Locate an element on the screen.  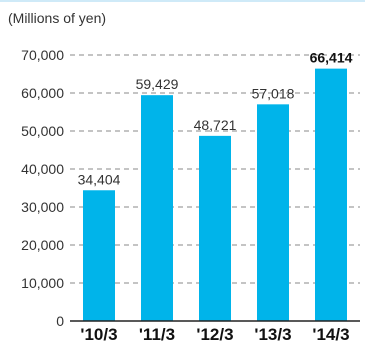
y-tick-label: 40,000 is located at coordinates (42, 169).